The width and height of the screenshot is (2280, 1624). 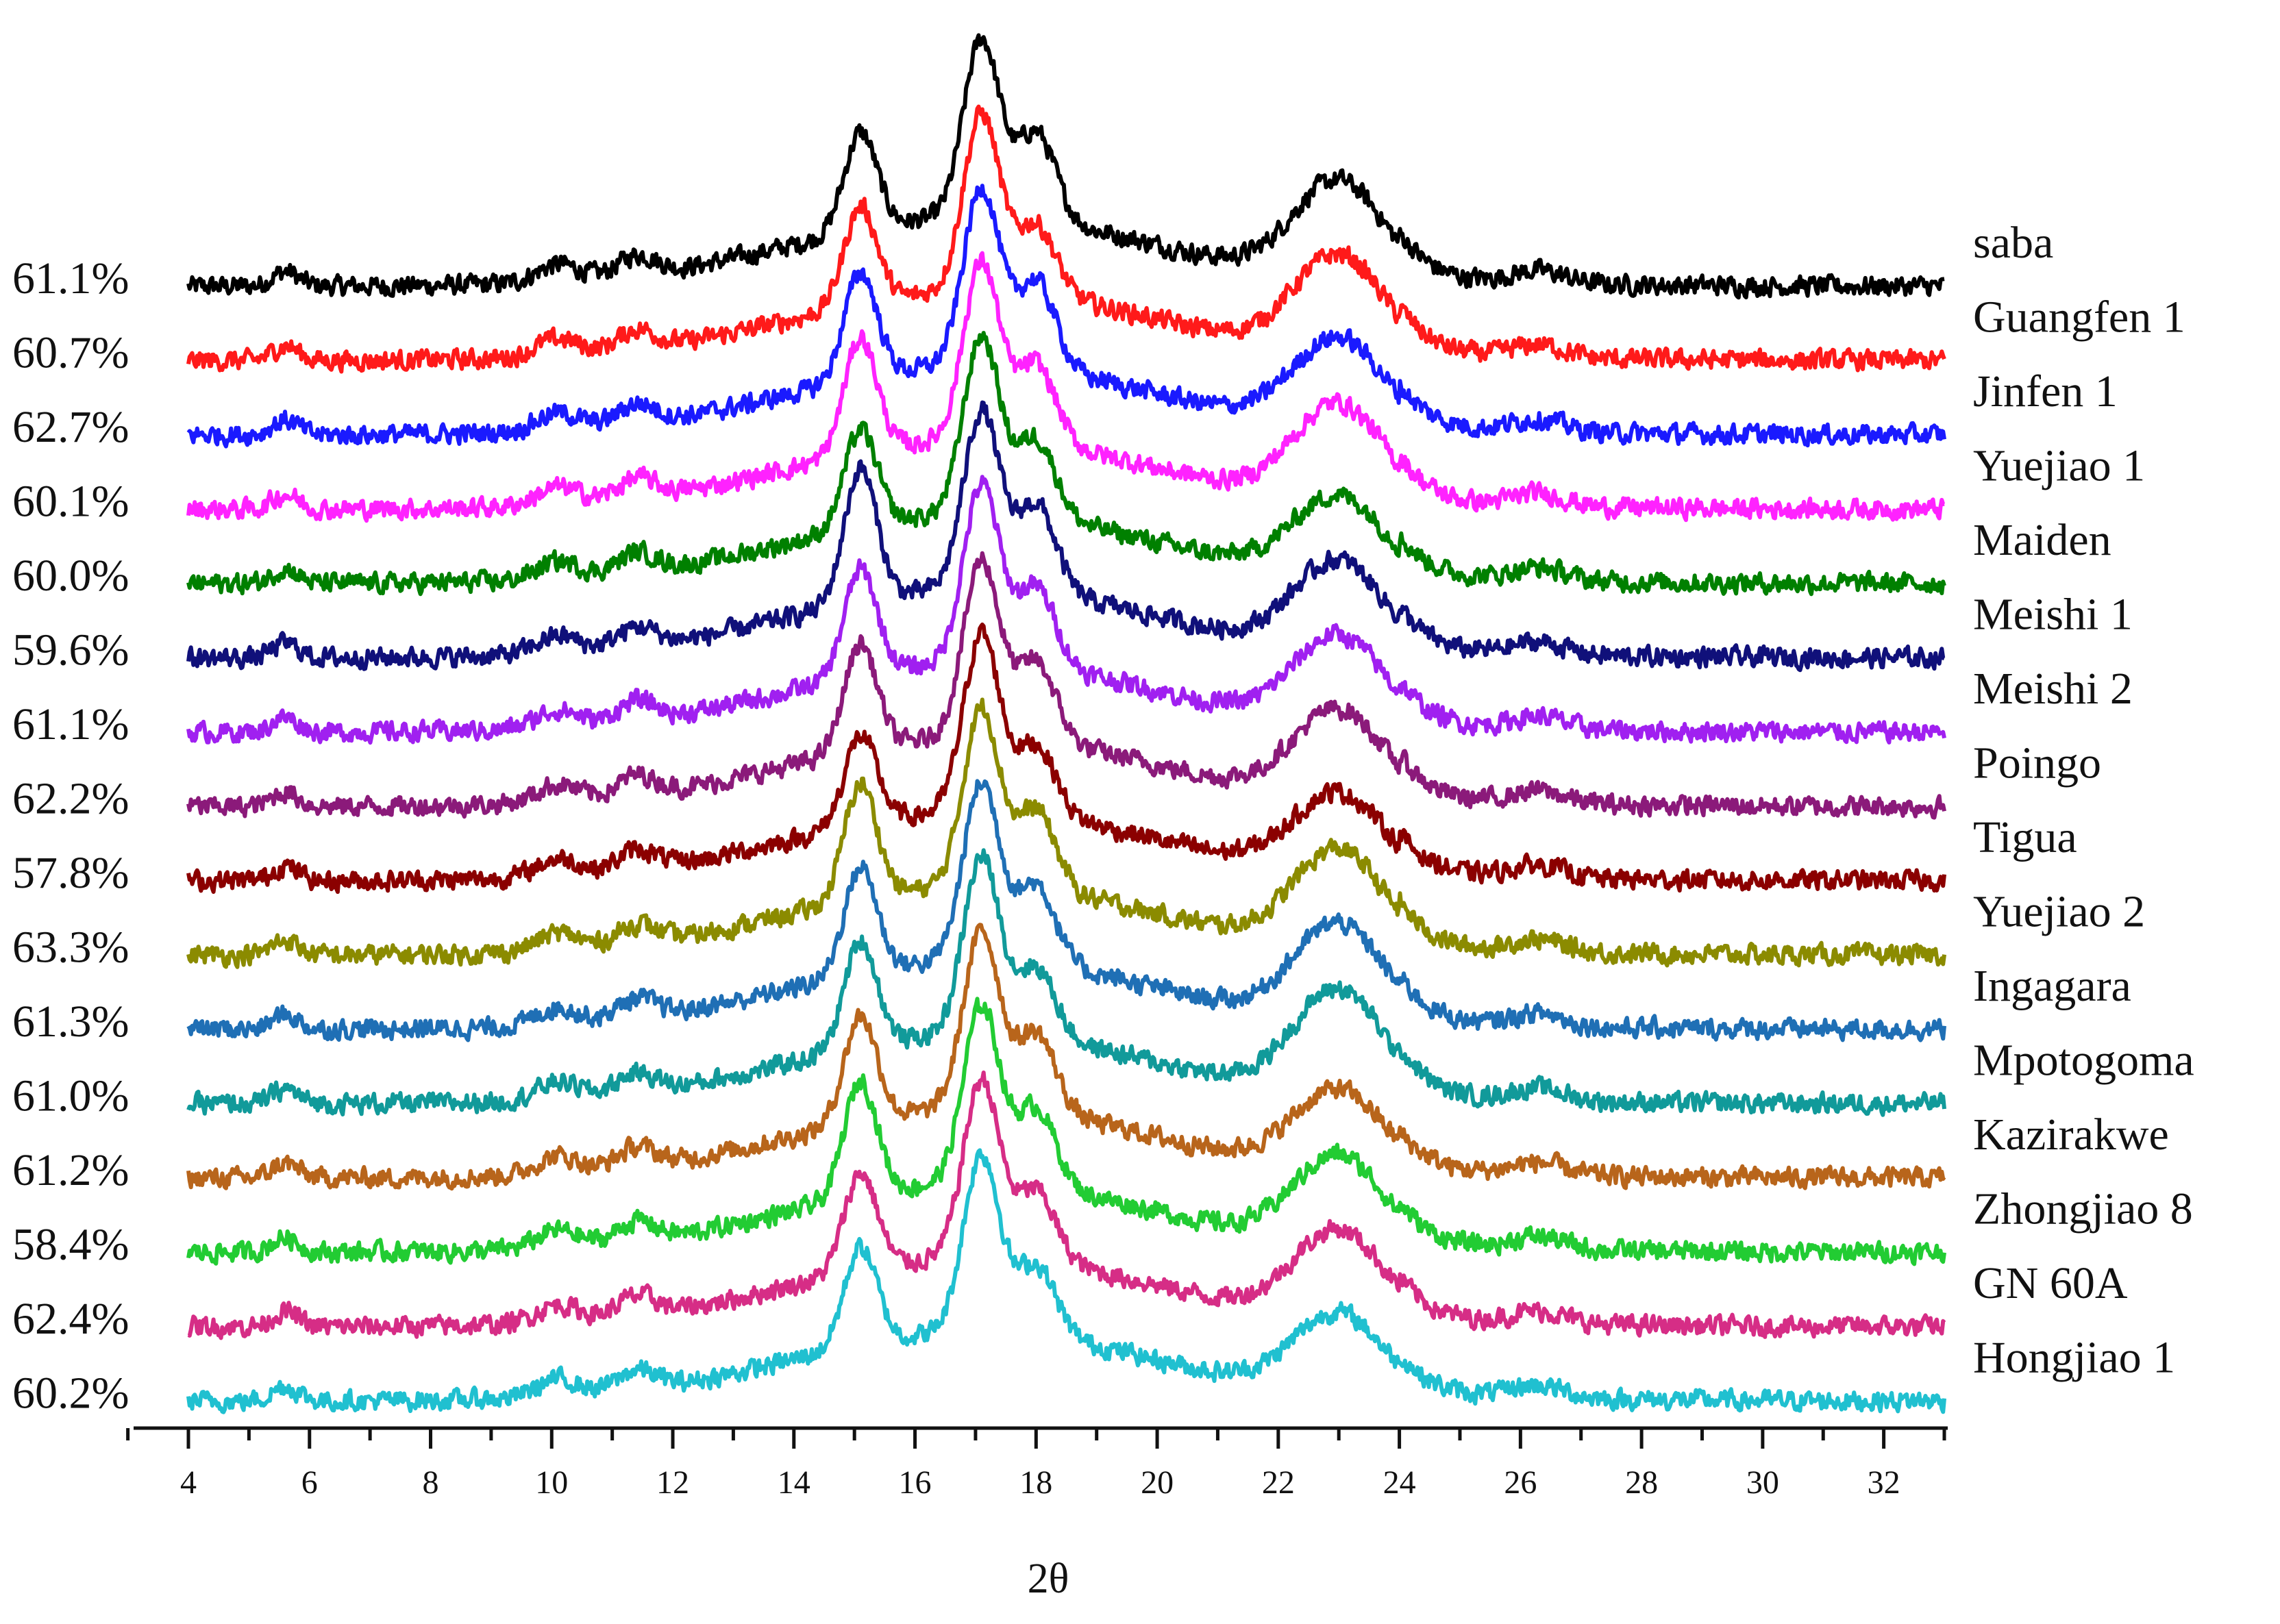 I want to click on series-label: Zhongjiao 8, so click(x=2083, y=1209).